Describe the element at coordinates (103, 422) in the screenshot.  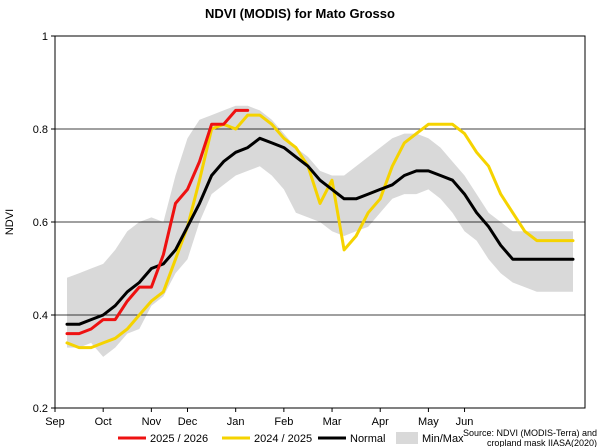
I see `x-tick-label-oct: Oct` at that location.